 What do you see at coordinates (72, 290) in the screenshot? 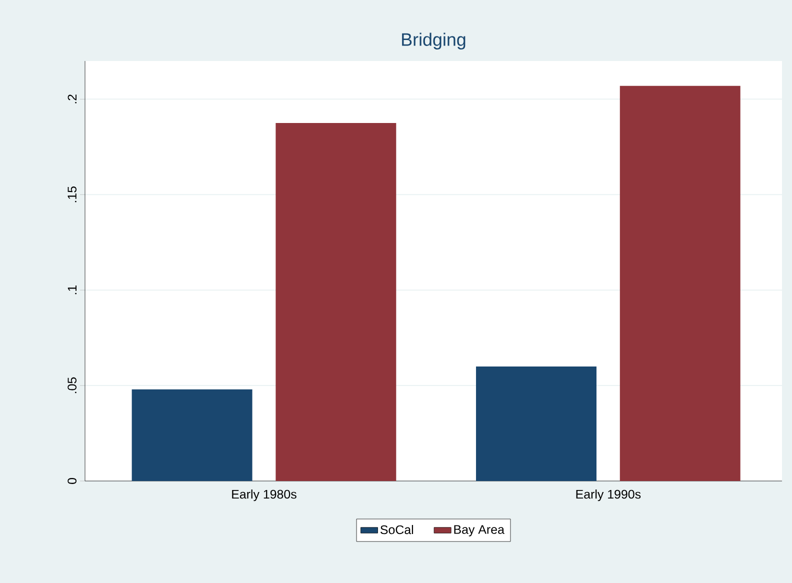
I see `y-tick-label: .1` at bounding box center [72, 290].